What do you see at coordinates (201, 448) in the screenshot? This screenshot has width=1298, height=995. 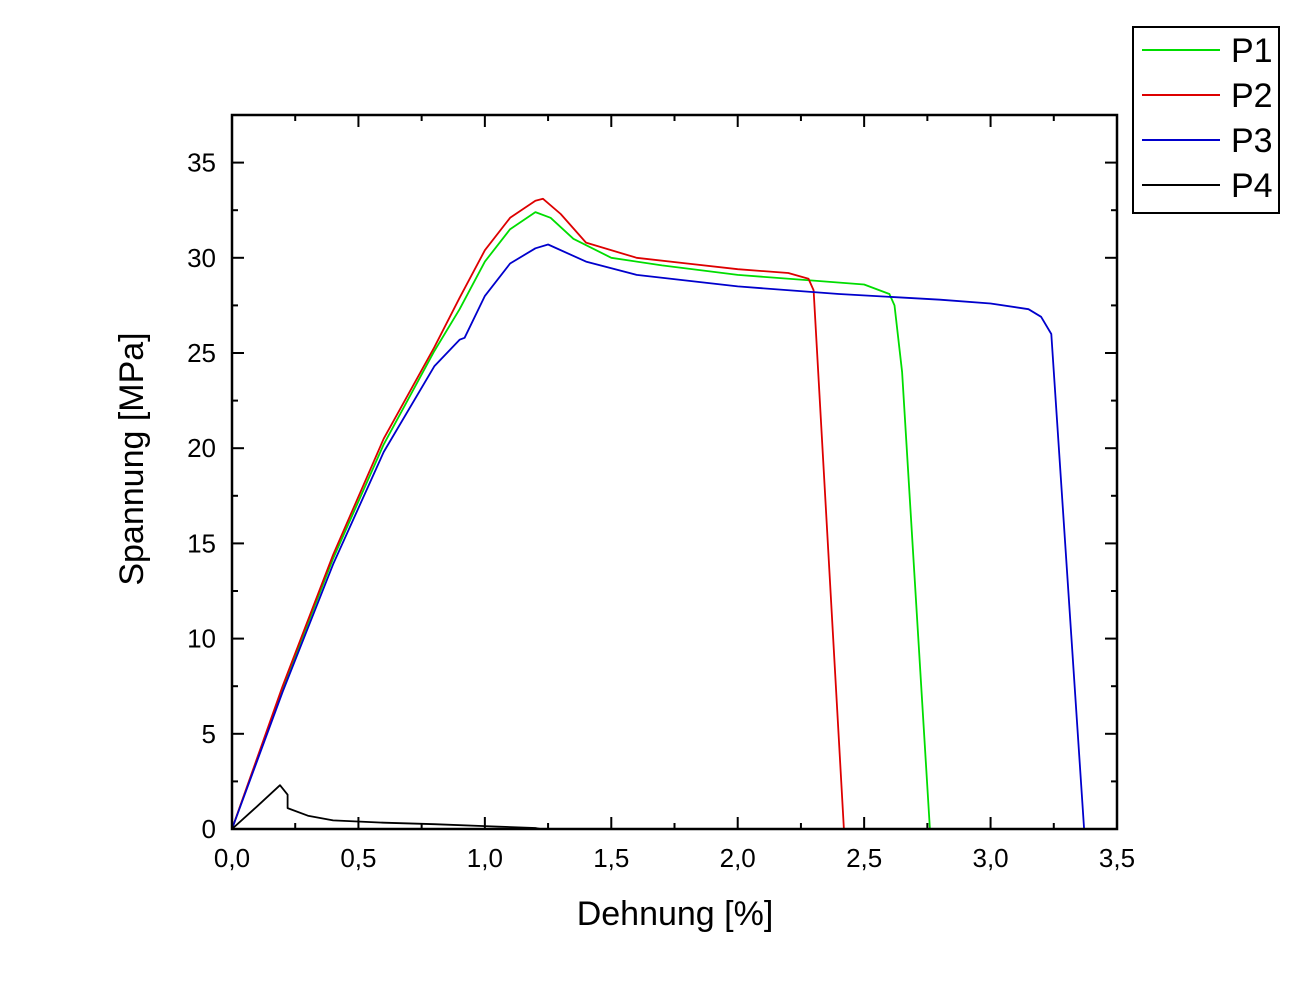 I see `y-tick-label: 20` at bounding box center [201, 448].